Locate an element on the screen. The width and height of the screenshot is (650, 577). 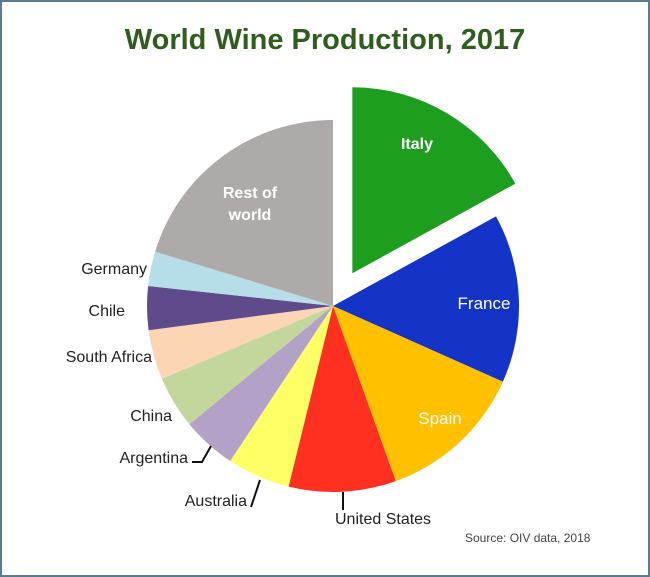
pie-slice-spain is located at coordinates (418, 394).